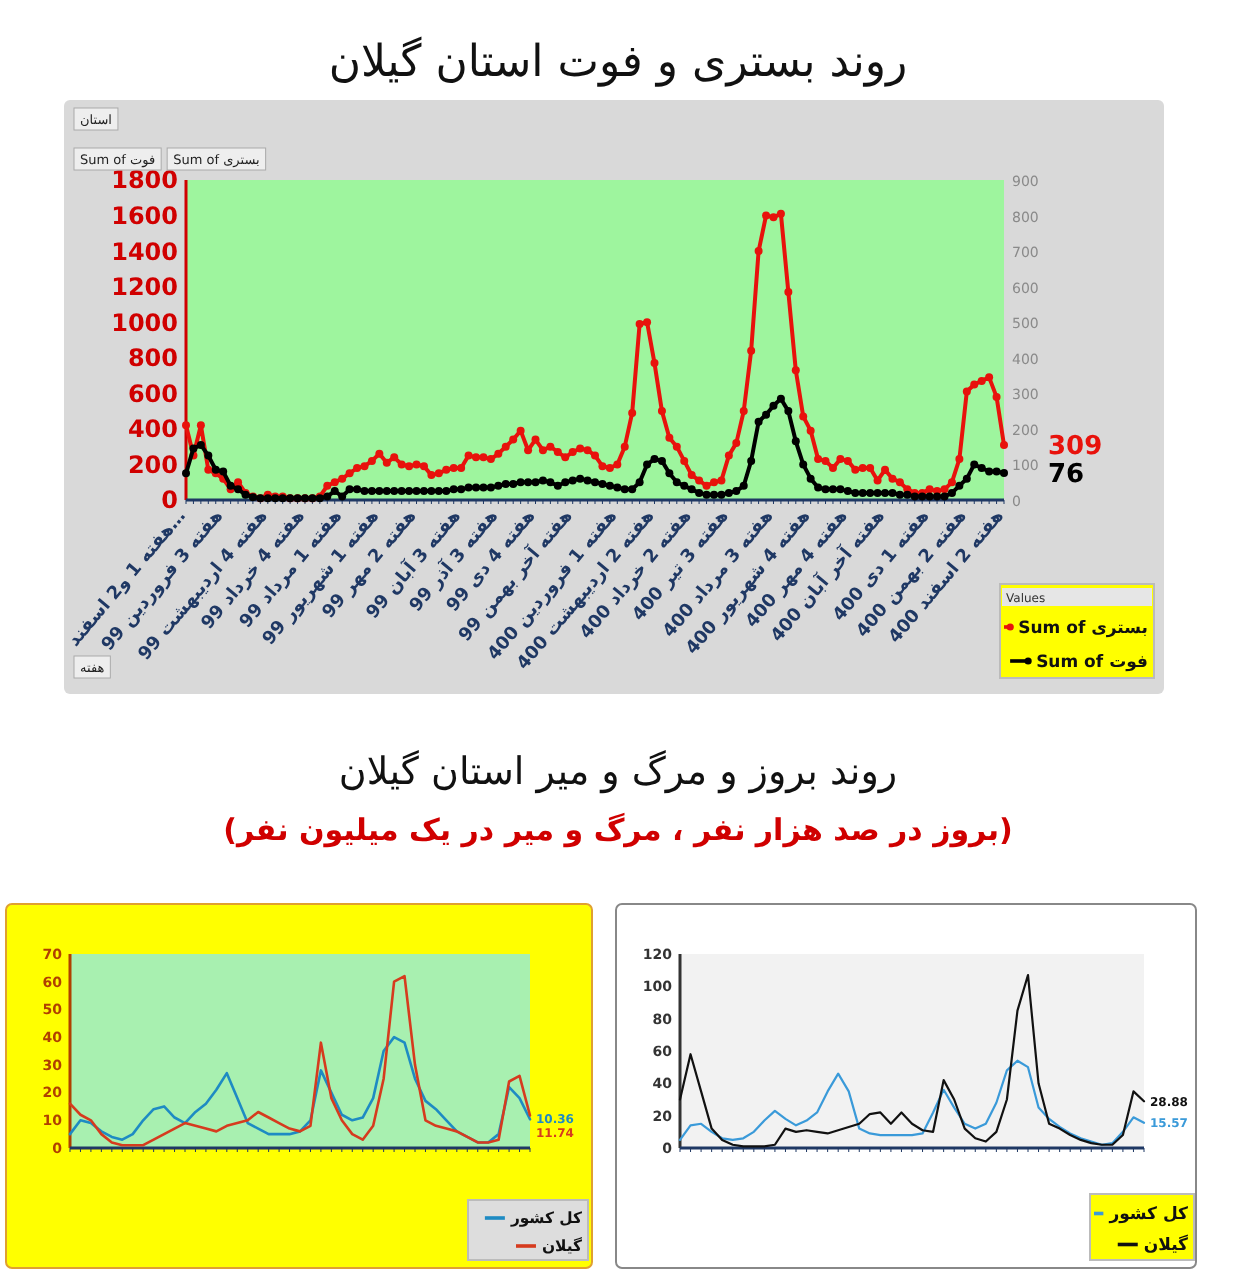 Image resolution: width=1236 pixels, height=1280 pixels. What do you see at coordinates (618, 62) in the screenshot?
I see `chart-title: روند بستری و فوت استان گیلان` at bounding box center [618, 62].